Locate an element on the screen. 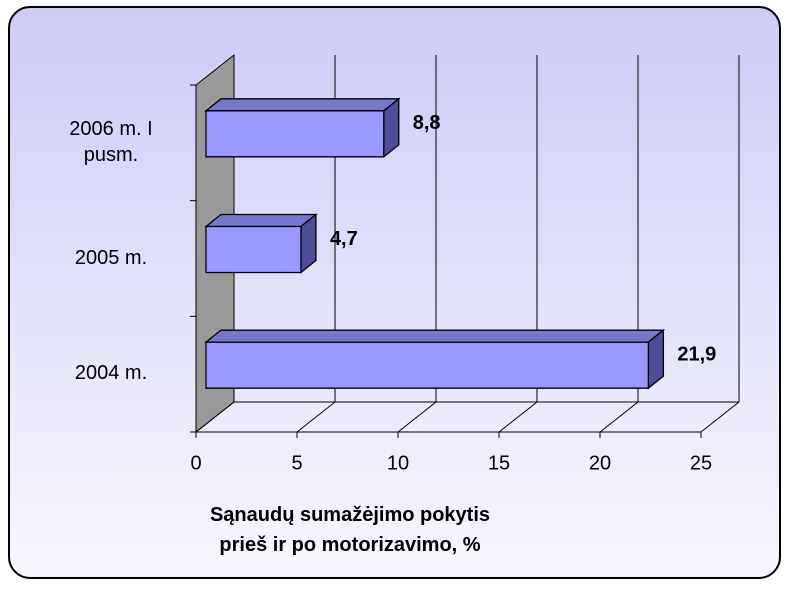  x-tick-label: 0 is located at coordinates (195, 463).